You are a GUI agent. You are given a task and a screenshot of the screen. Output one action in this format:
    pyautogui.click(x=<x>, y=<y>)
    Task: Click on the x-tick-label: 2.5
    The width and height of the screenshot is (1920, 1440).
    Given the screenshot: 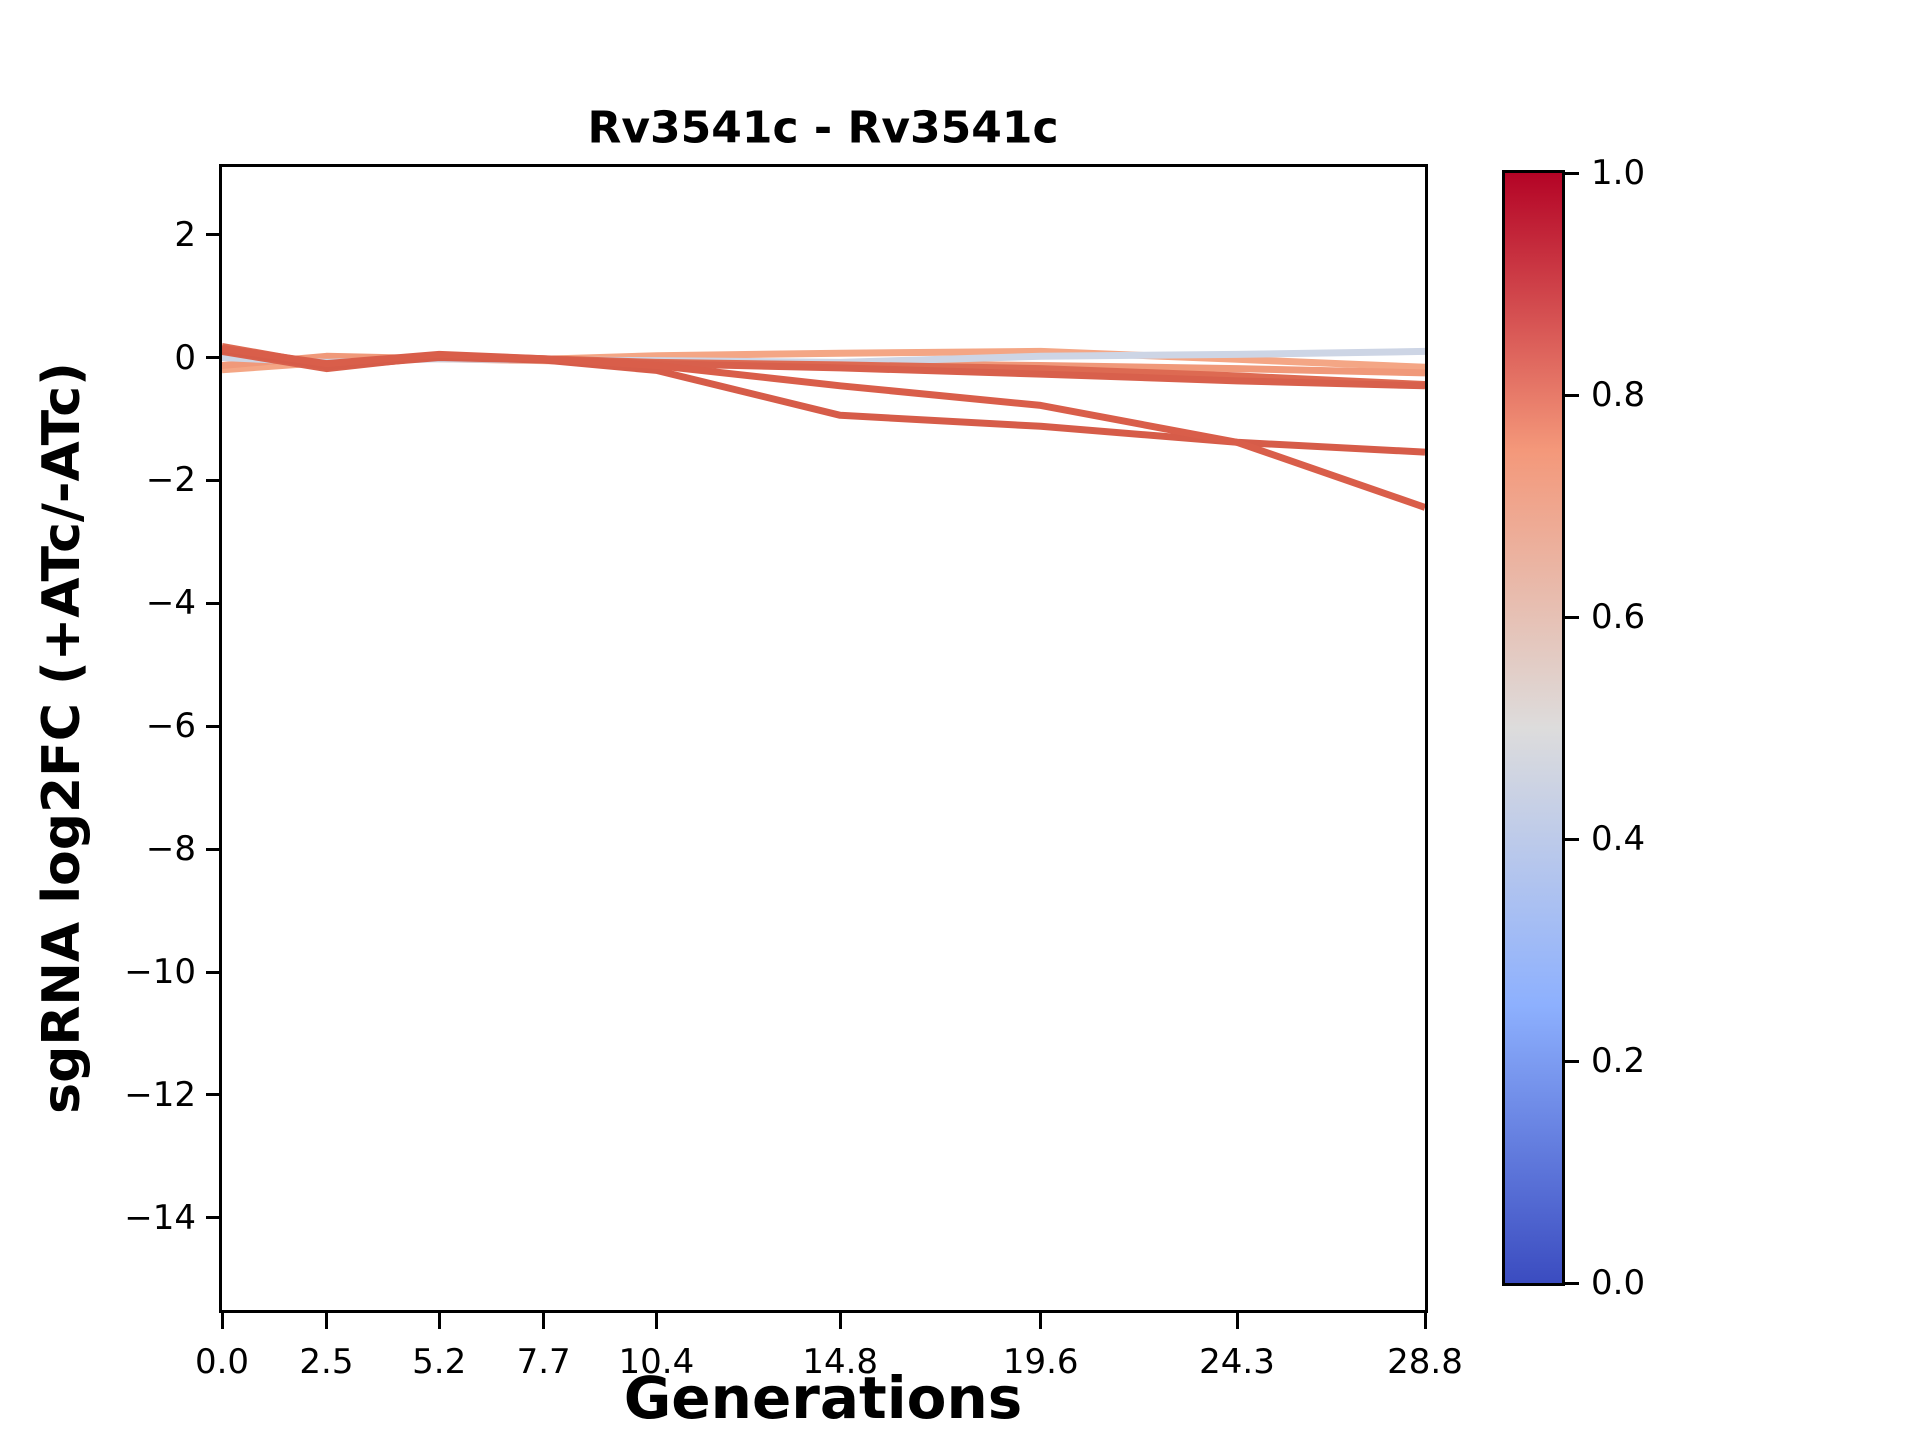 What is the action you would take?
    pyautogui.click(x=326, y=1362)
    